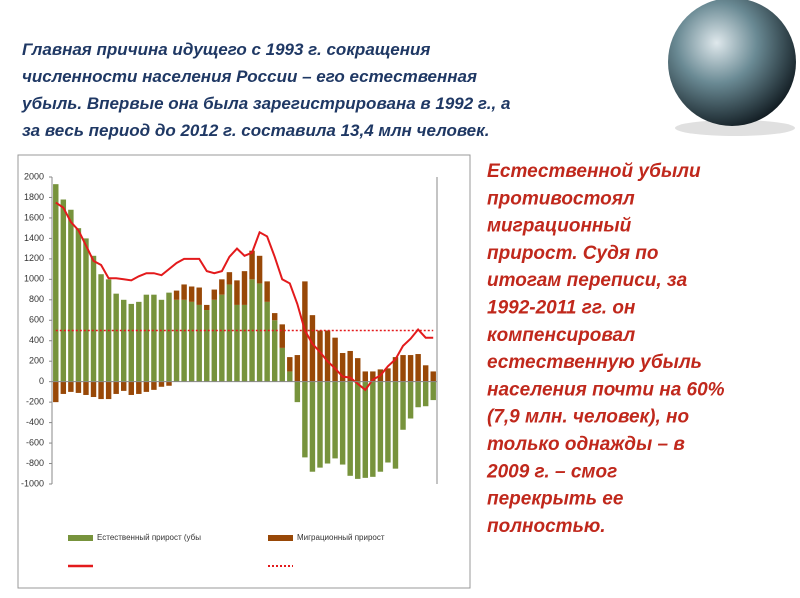 The width and height of the screenshot is (800, 598). Describe the element at coordinates (555, 499) in the screenshot. I see `side-line: перекрыть ее` at that location.